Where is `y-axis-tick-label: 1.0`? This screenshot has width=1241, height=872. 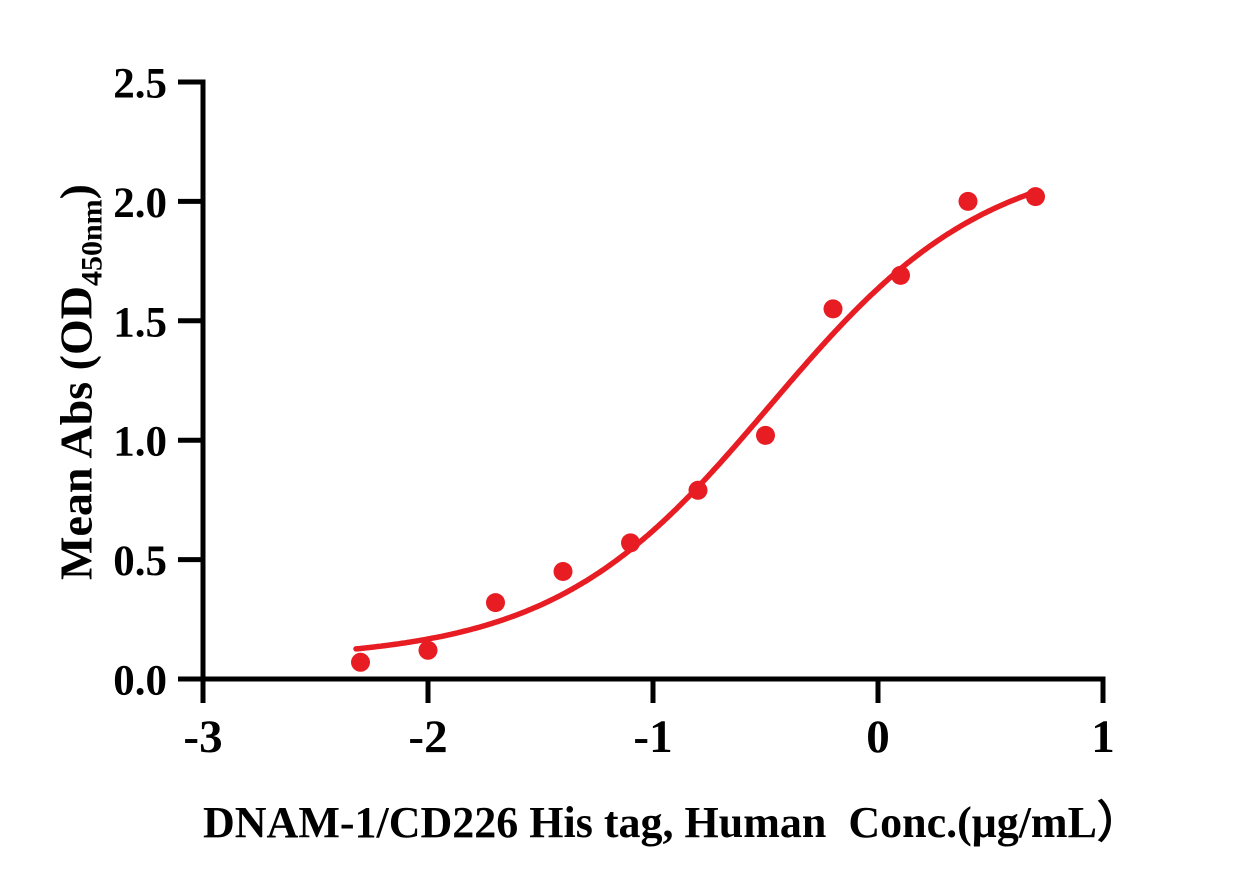 y-axis-tick-label: 1.0 is located at coordinates (140, 442).